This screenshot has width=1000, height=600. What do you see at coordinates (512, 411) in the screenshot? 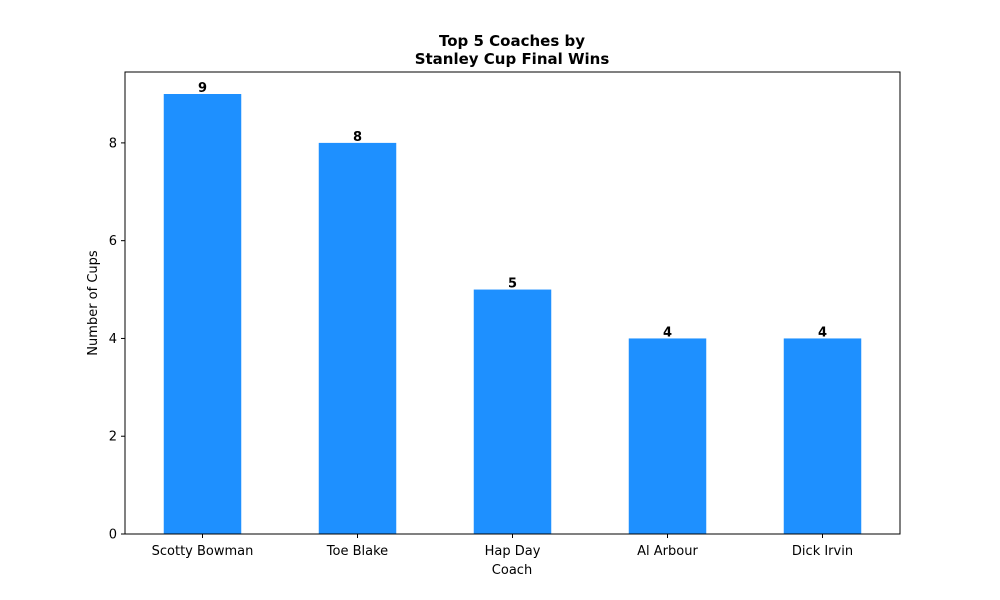
I see `bar-hap-day` at bounding box center [512, 411].